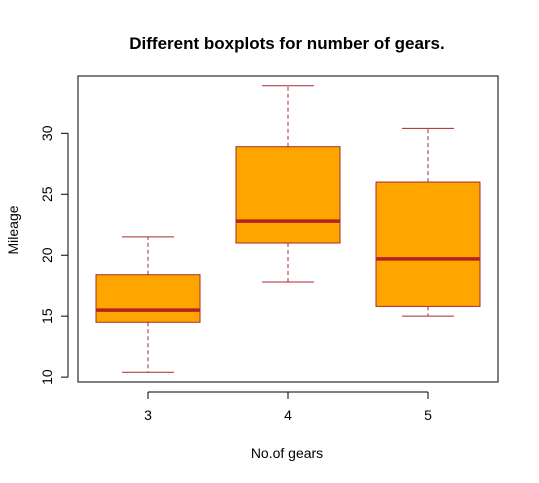 This screenshot has width=539, height=483. I want to click on y-tick-label: 10, so click(47, 377).